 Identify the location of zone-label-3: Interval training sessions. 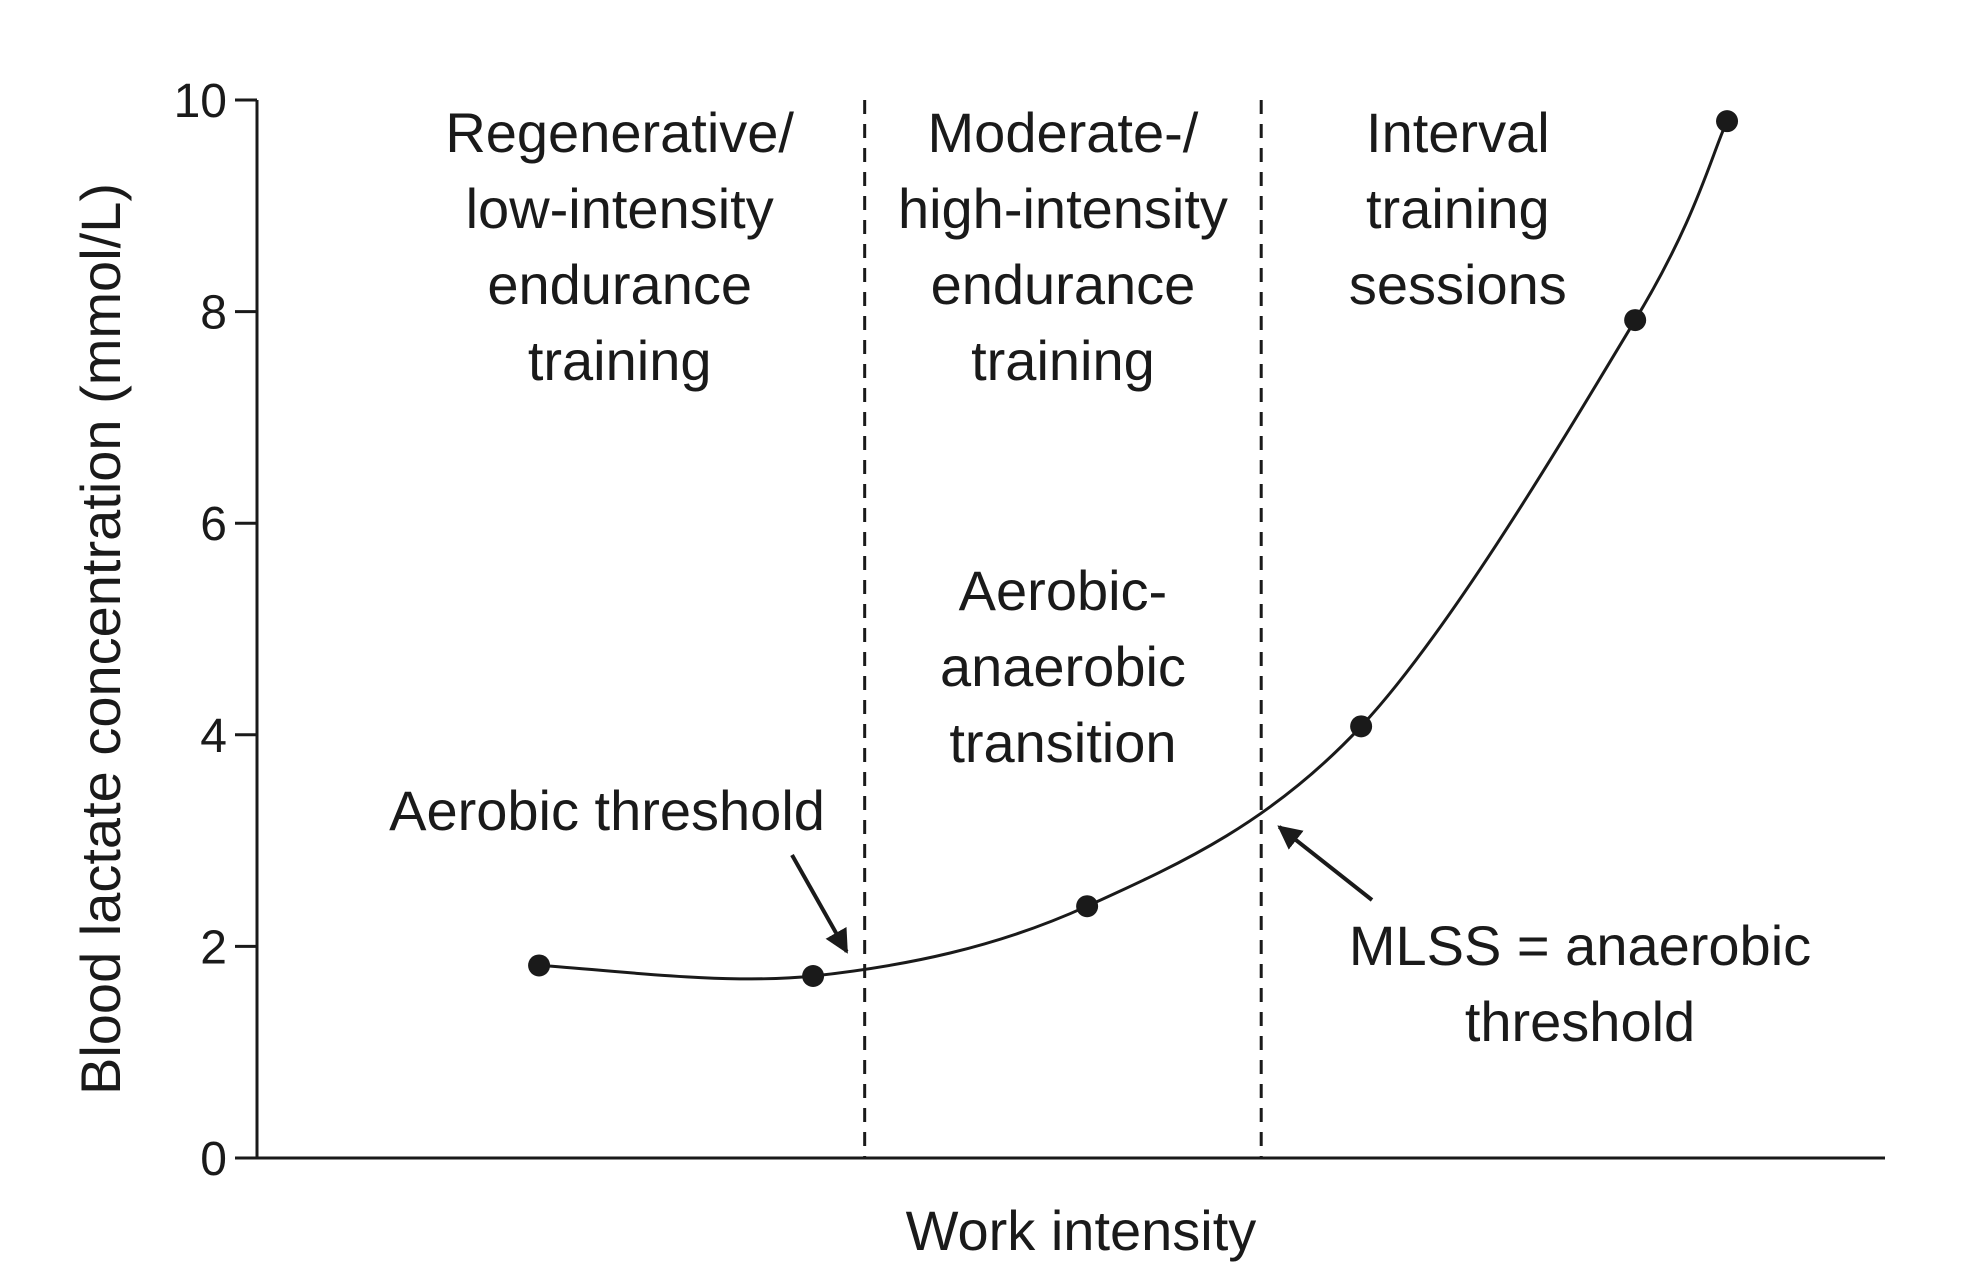
(1458, 208).